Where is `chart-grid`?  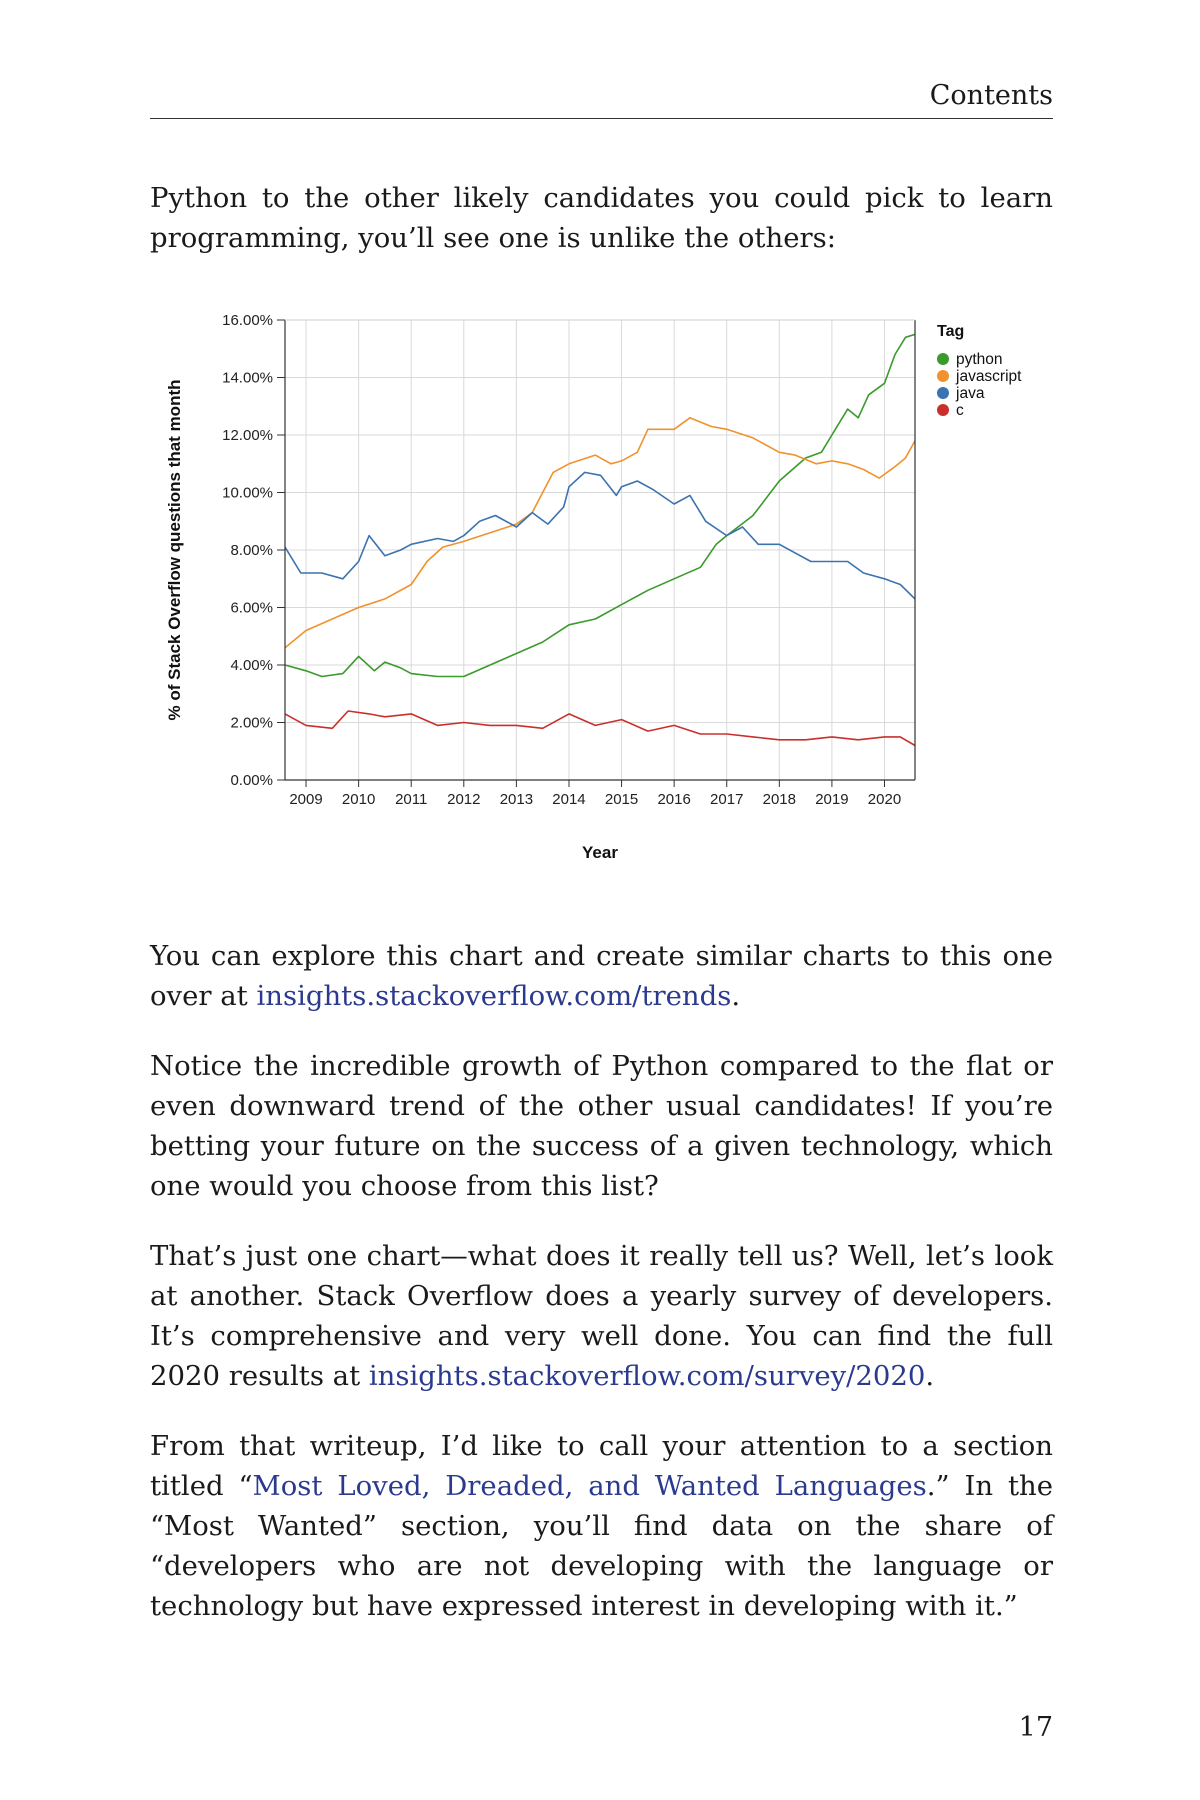 chart-grid is located at coordinates (600, 550).